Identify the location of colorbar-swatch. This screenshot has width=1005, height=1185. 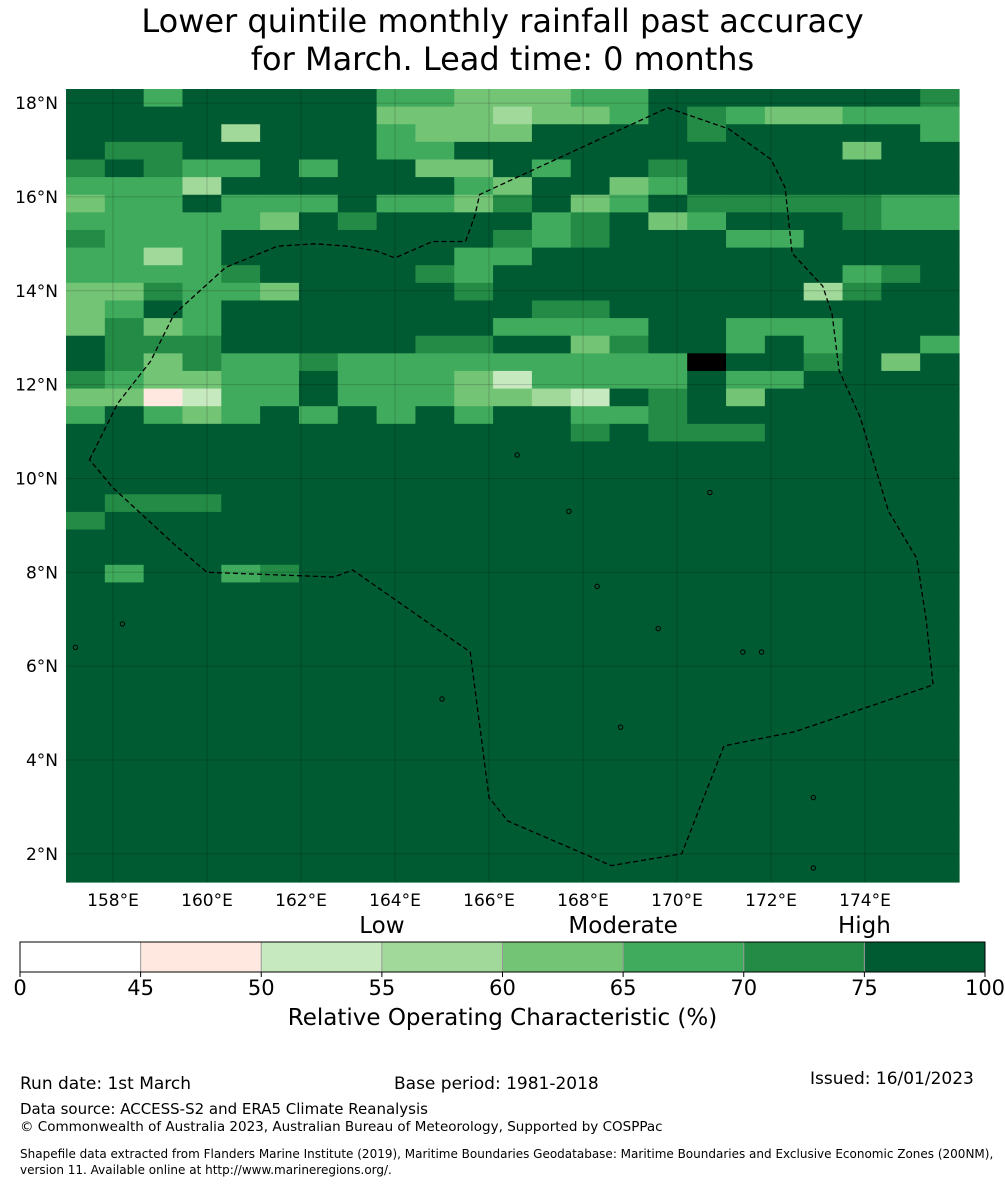
(442, 957).